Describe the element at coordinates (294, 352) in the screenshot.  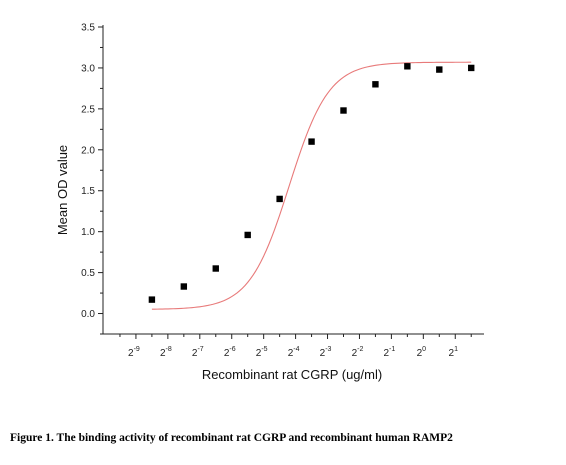
I see `x-tick-label: 2-4` at that location.